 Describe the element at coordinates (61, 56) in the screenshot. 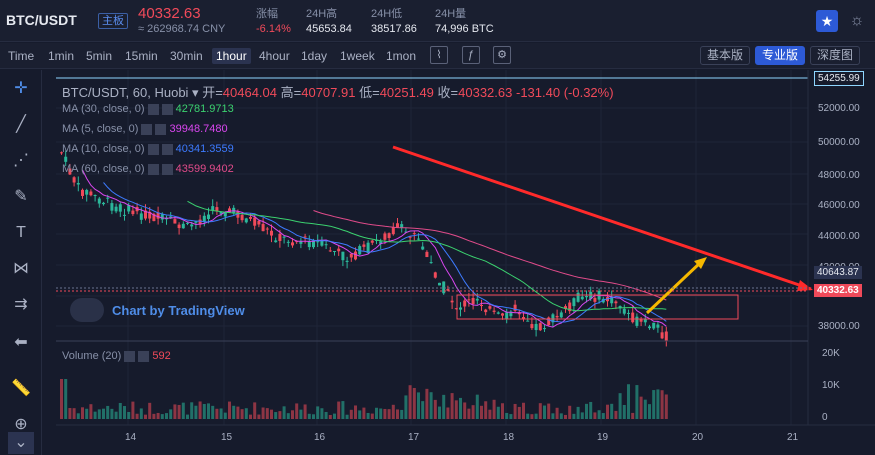

I see `tf-1min: 1min` at that location.